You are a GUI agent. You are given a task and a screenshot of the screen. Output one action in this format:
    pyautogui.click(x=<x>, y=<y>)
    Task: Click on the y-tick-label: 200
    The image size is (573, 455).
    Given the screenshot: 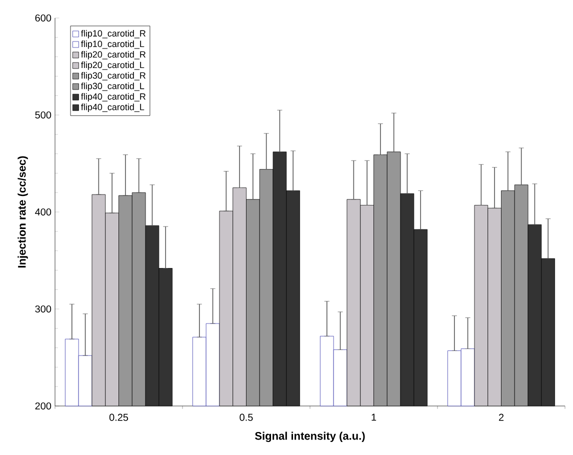 What is the action you would take?
    pyautogui.click(x=43, y=406)
    